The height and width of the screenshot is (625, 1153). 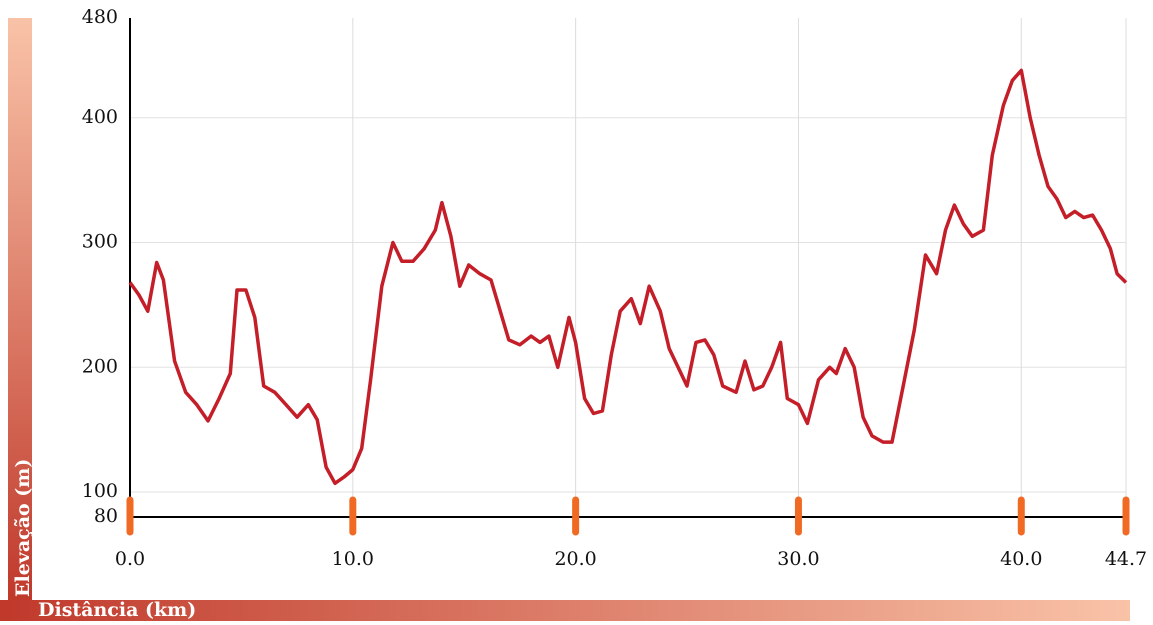 I want to click on x-tick-label: 10.0, so click(x=353, y=559).